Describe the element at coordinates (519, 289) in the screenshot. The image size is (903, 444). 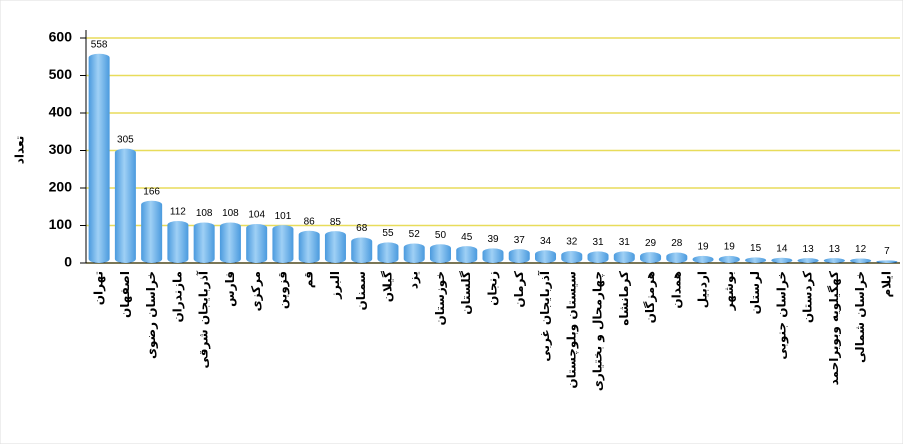
I see `x-tick-label: کرمان` at that location.